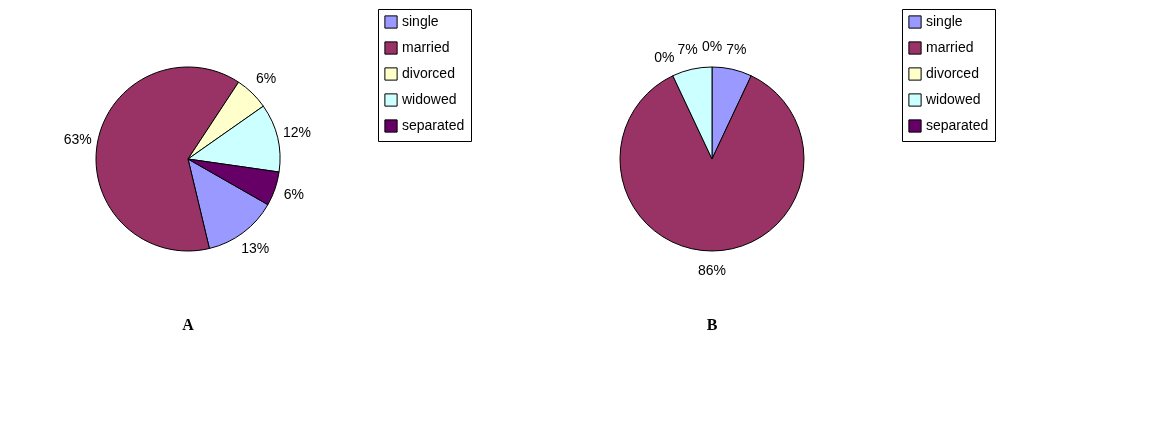 This screenshot has width=1153, height=430. I want to click on text: B, so click(712, 324).